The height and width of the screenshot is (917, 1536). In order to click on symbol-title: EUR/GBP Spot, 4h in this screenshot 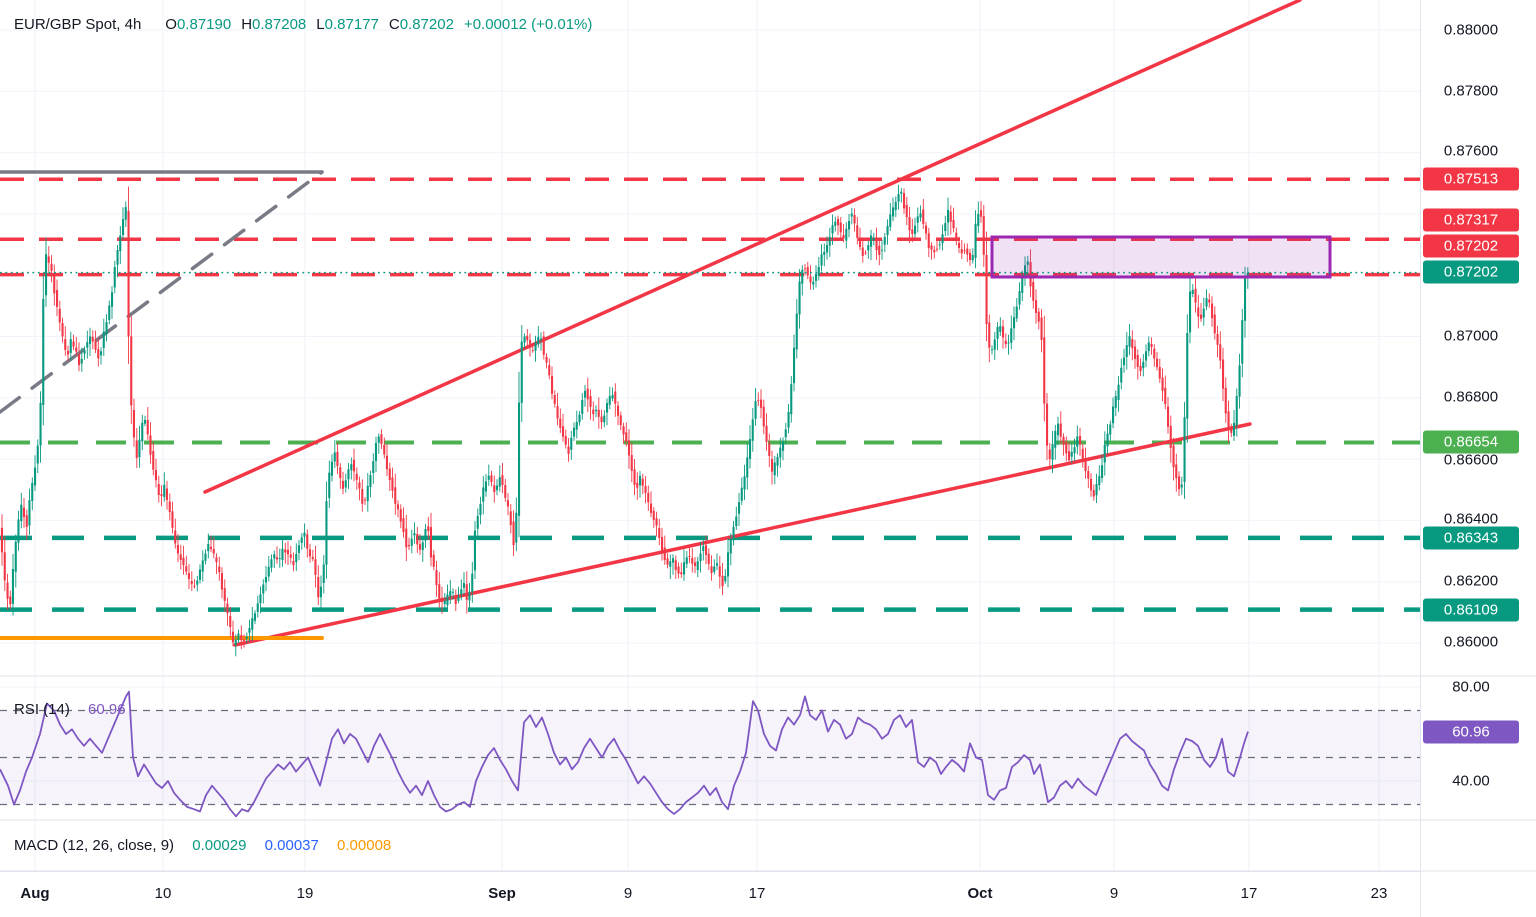, I will do `click(78, 24)`.